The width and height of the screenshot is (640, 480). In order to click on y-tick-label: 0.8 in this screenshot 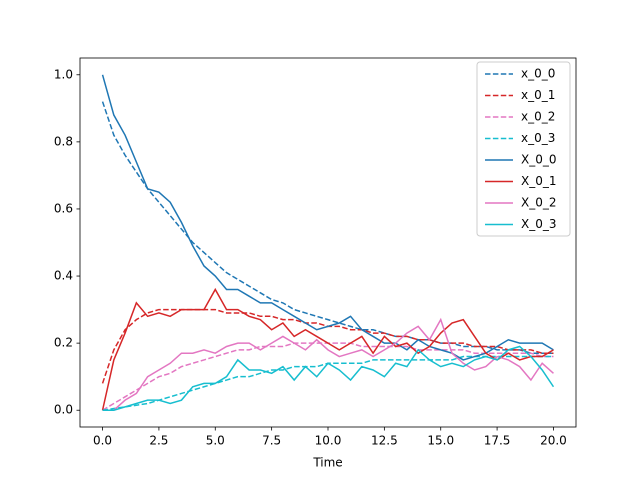, I will do `click(63, 141)`.